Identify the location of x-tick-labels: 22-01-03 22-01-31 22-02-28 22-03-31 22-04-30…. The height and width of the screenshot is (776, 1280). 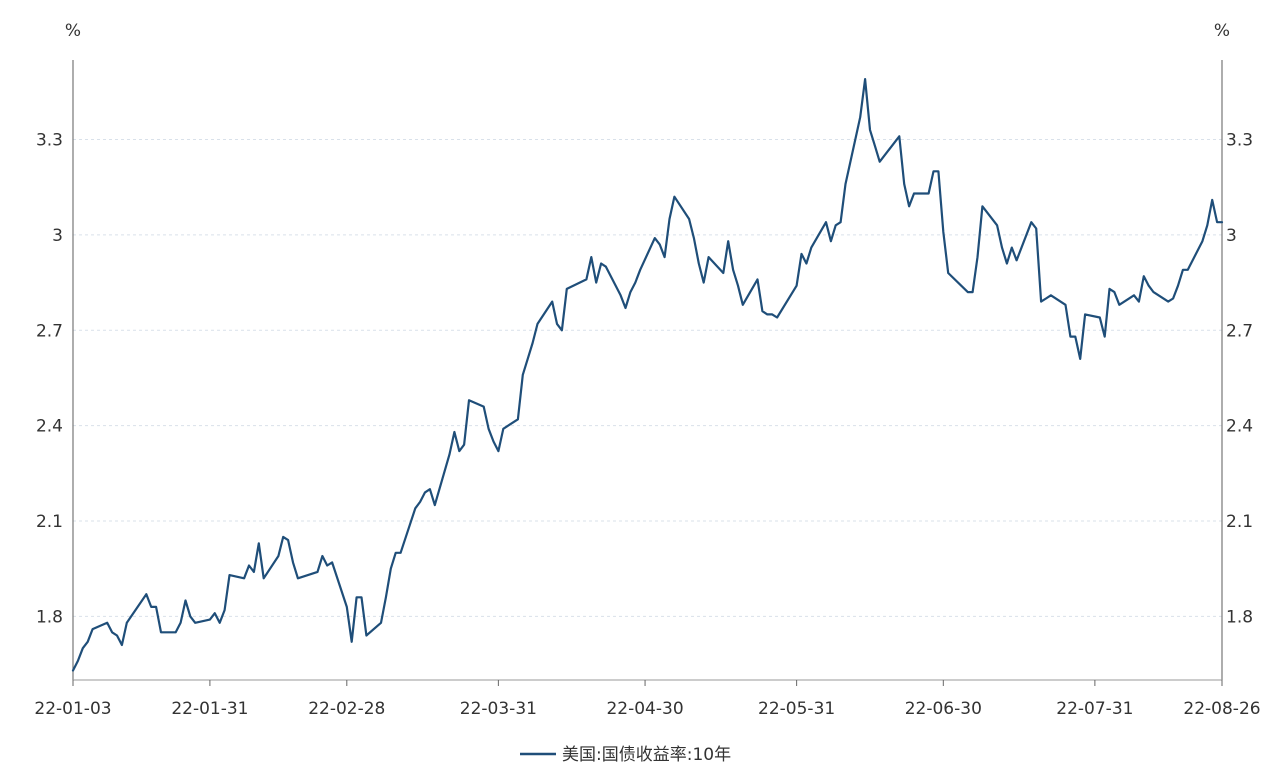
(647, 699).